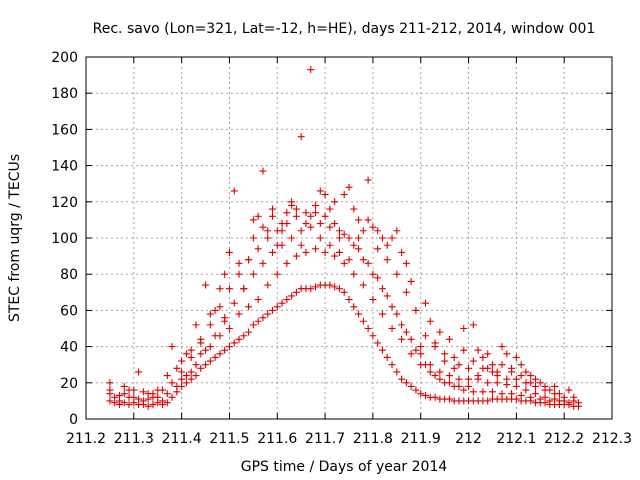 This screenshot has height=480, width=640. Describe the element at coordinates (325, 439) in the screenshot. I see `x-tick-label: 211.7` at that location.